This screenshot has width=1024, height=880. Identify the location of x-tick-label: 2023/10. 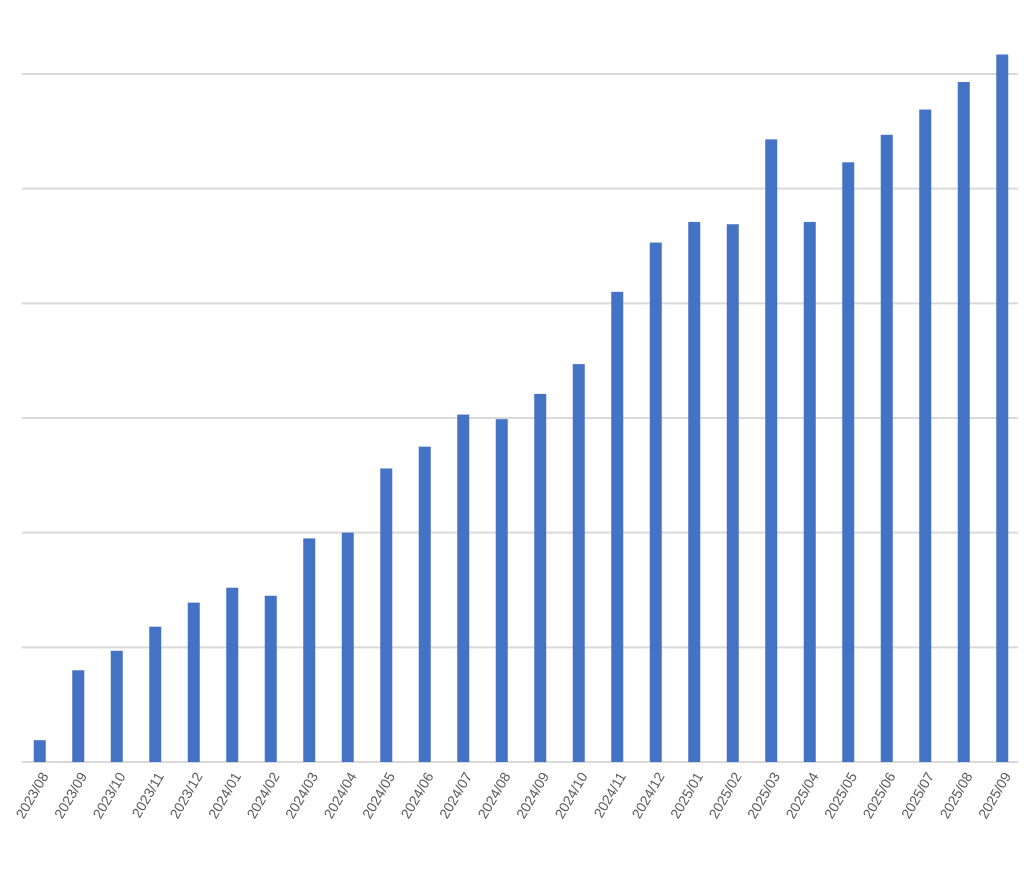
(108, 795).